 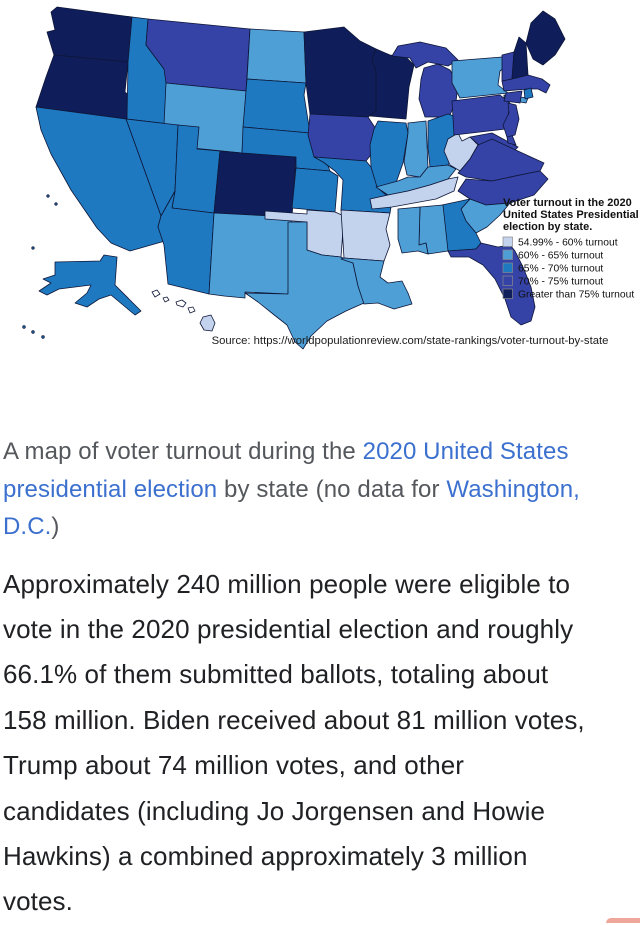 I want to click on state-IL, so click(x=389, y=158).